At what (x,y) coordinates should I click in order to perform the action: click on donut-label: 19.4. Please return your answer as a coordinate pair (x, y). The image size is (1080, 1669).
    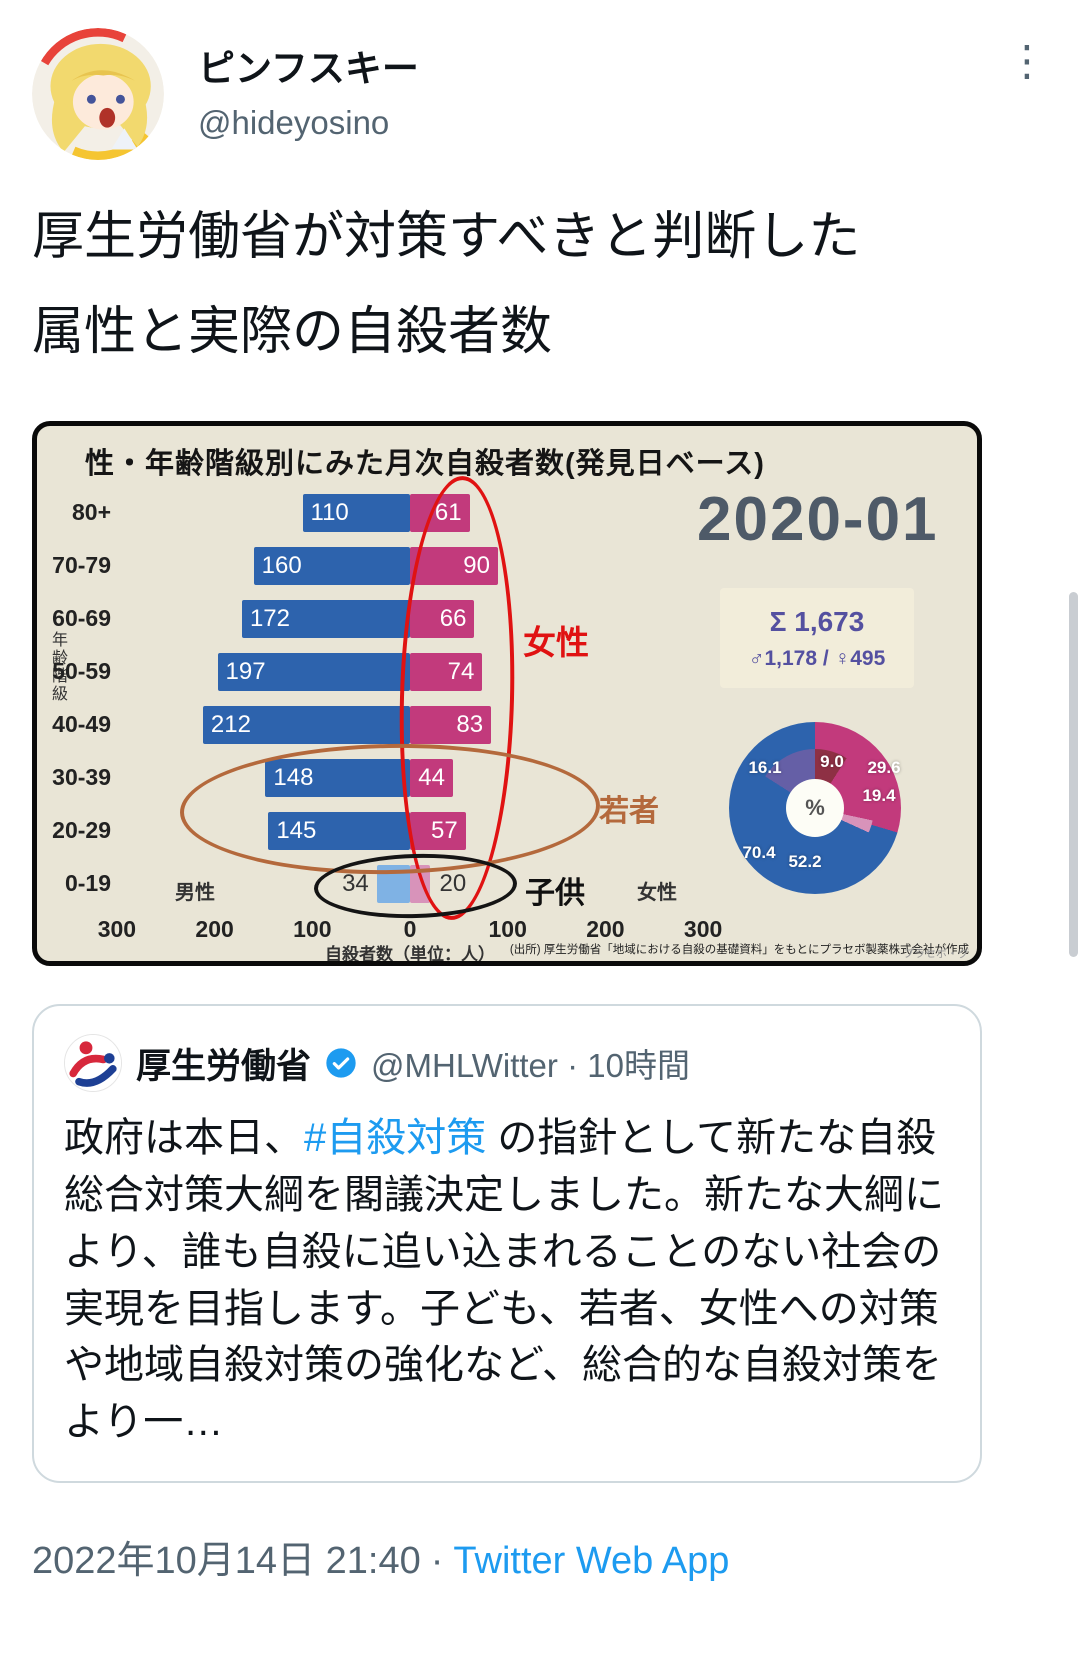
    Looking at the image, I should click on (879, 796).